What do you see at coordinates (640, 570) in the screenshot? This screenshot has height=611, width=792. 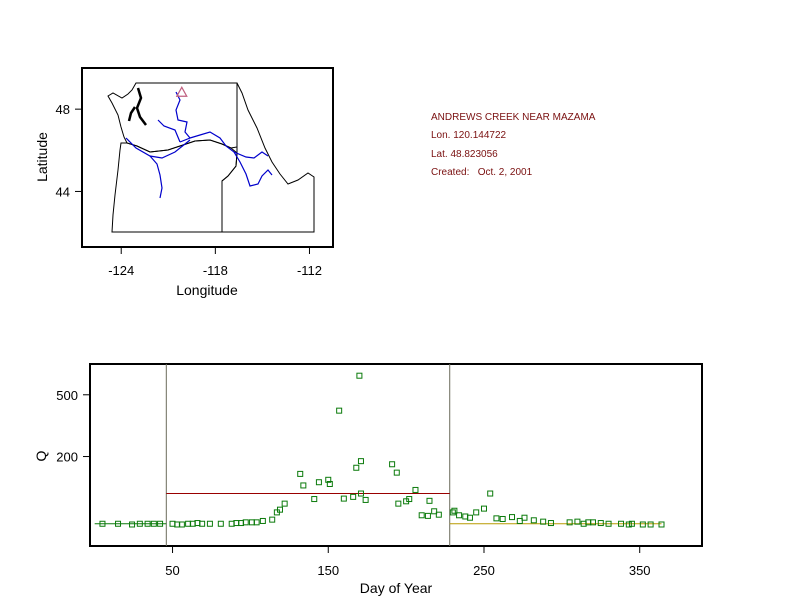 I see `scatter-x-tick-label: 350` at bounding box center [640, 570].